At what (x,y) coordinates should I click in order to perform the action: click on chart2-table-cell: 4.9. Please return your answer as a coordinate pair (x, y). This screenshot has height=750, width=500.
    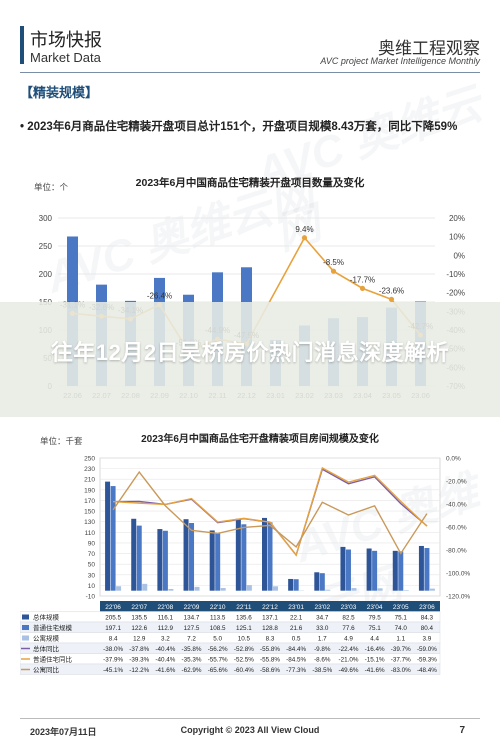
    Looking at the image, I should click on (348, 638).